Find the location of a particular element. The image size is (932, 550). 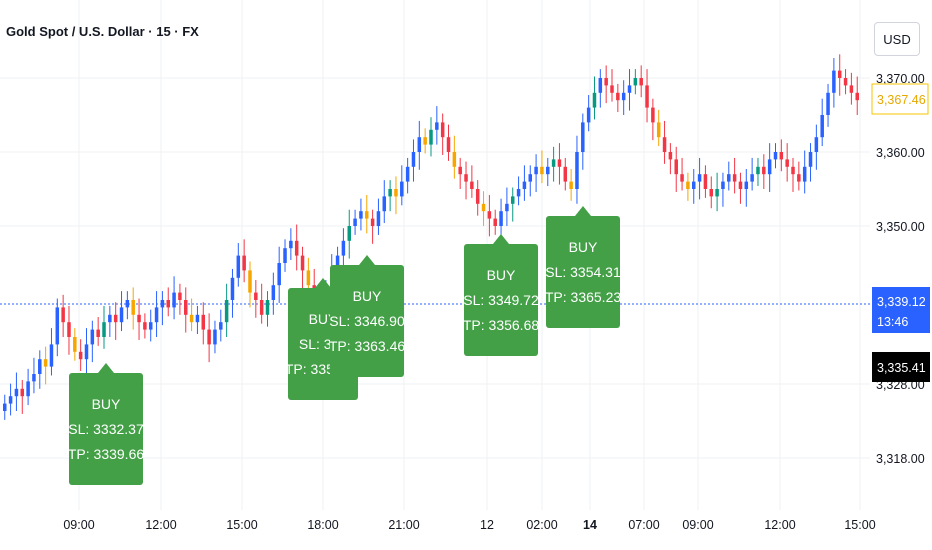

time-tick-label: 21:00 is located at coordinates (403, 525).